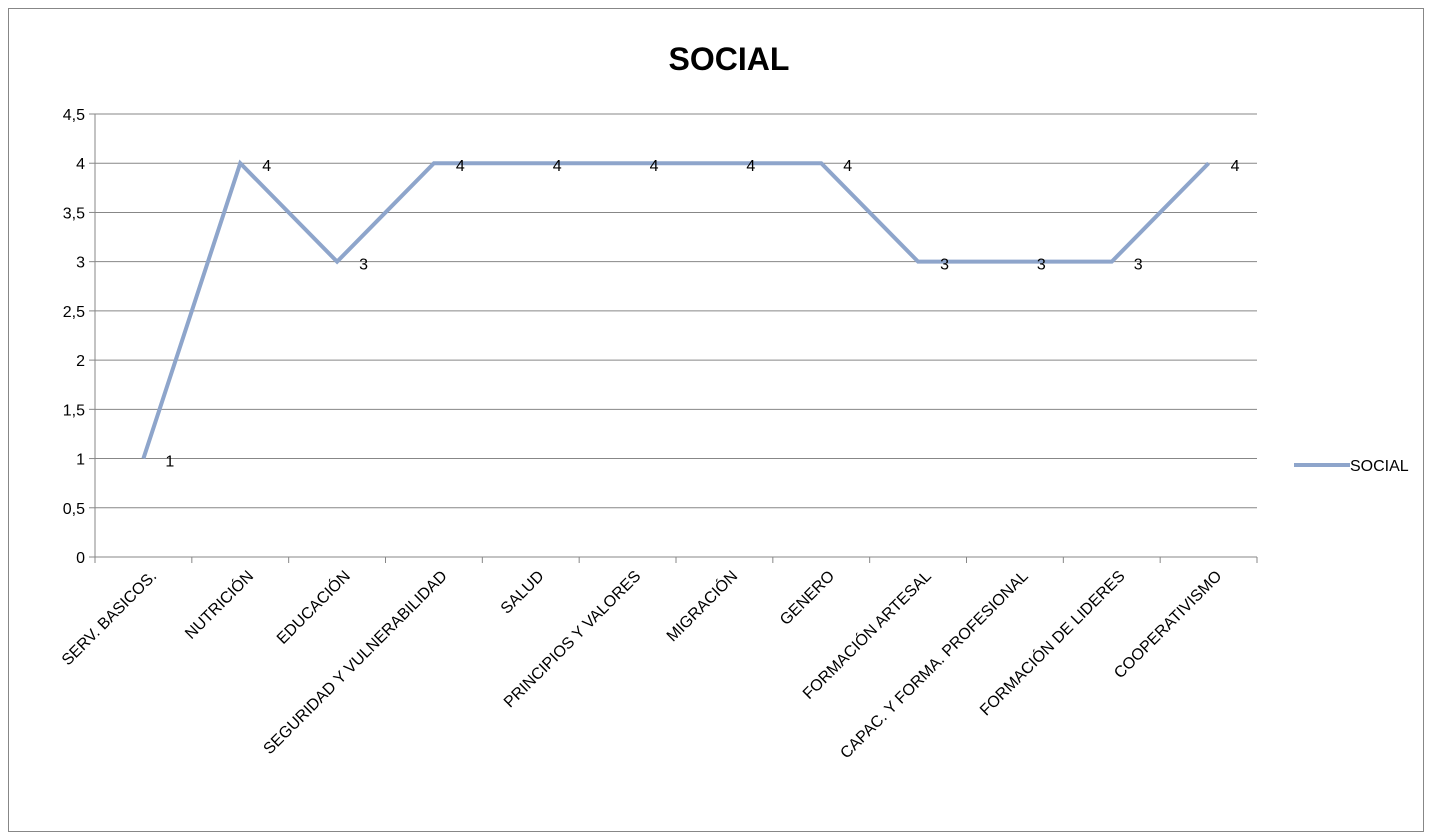 This screenshot has width=1430, height=840. I want to click on x-tick-label: COOPERATIVISMO, so click(1168, 625).